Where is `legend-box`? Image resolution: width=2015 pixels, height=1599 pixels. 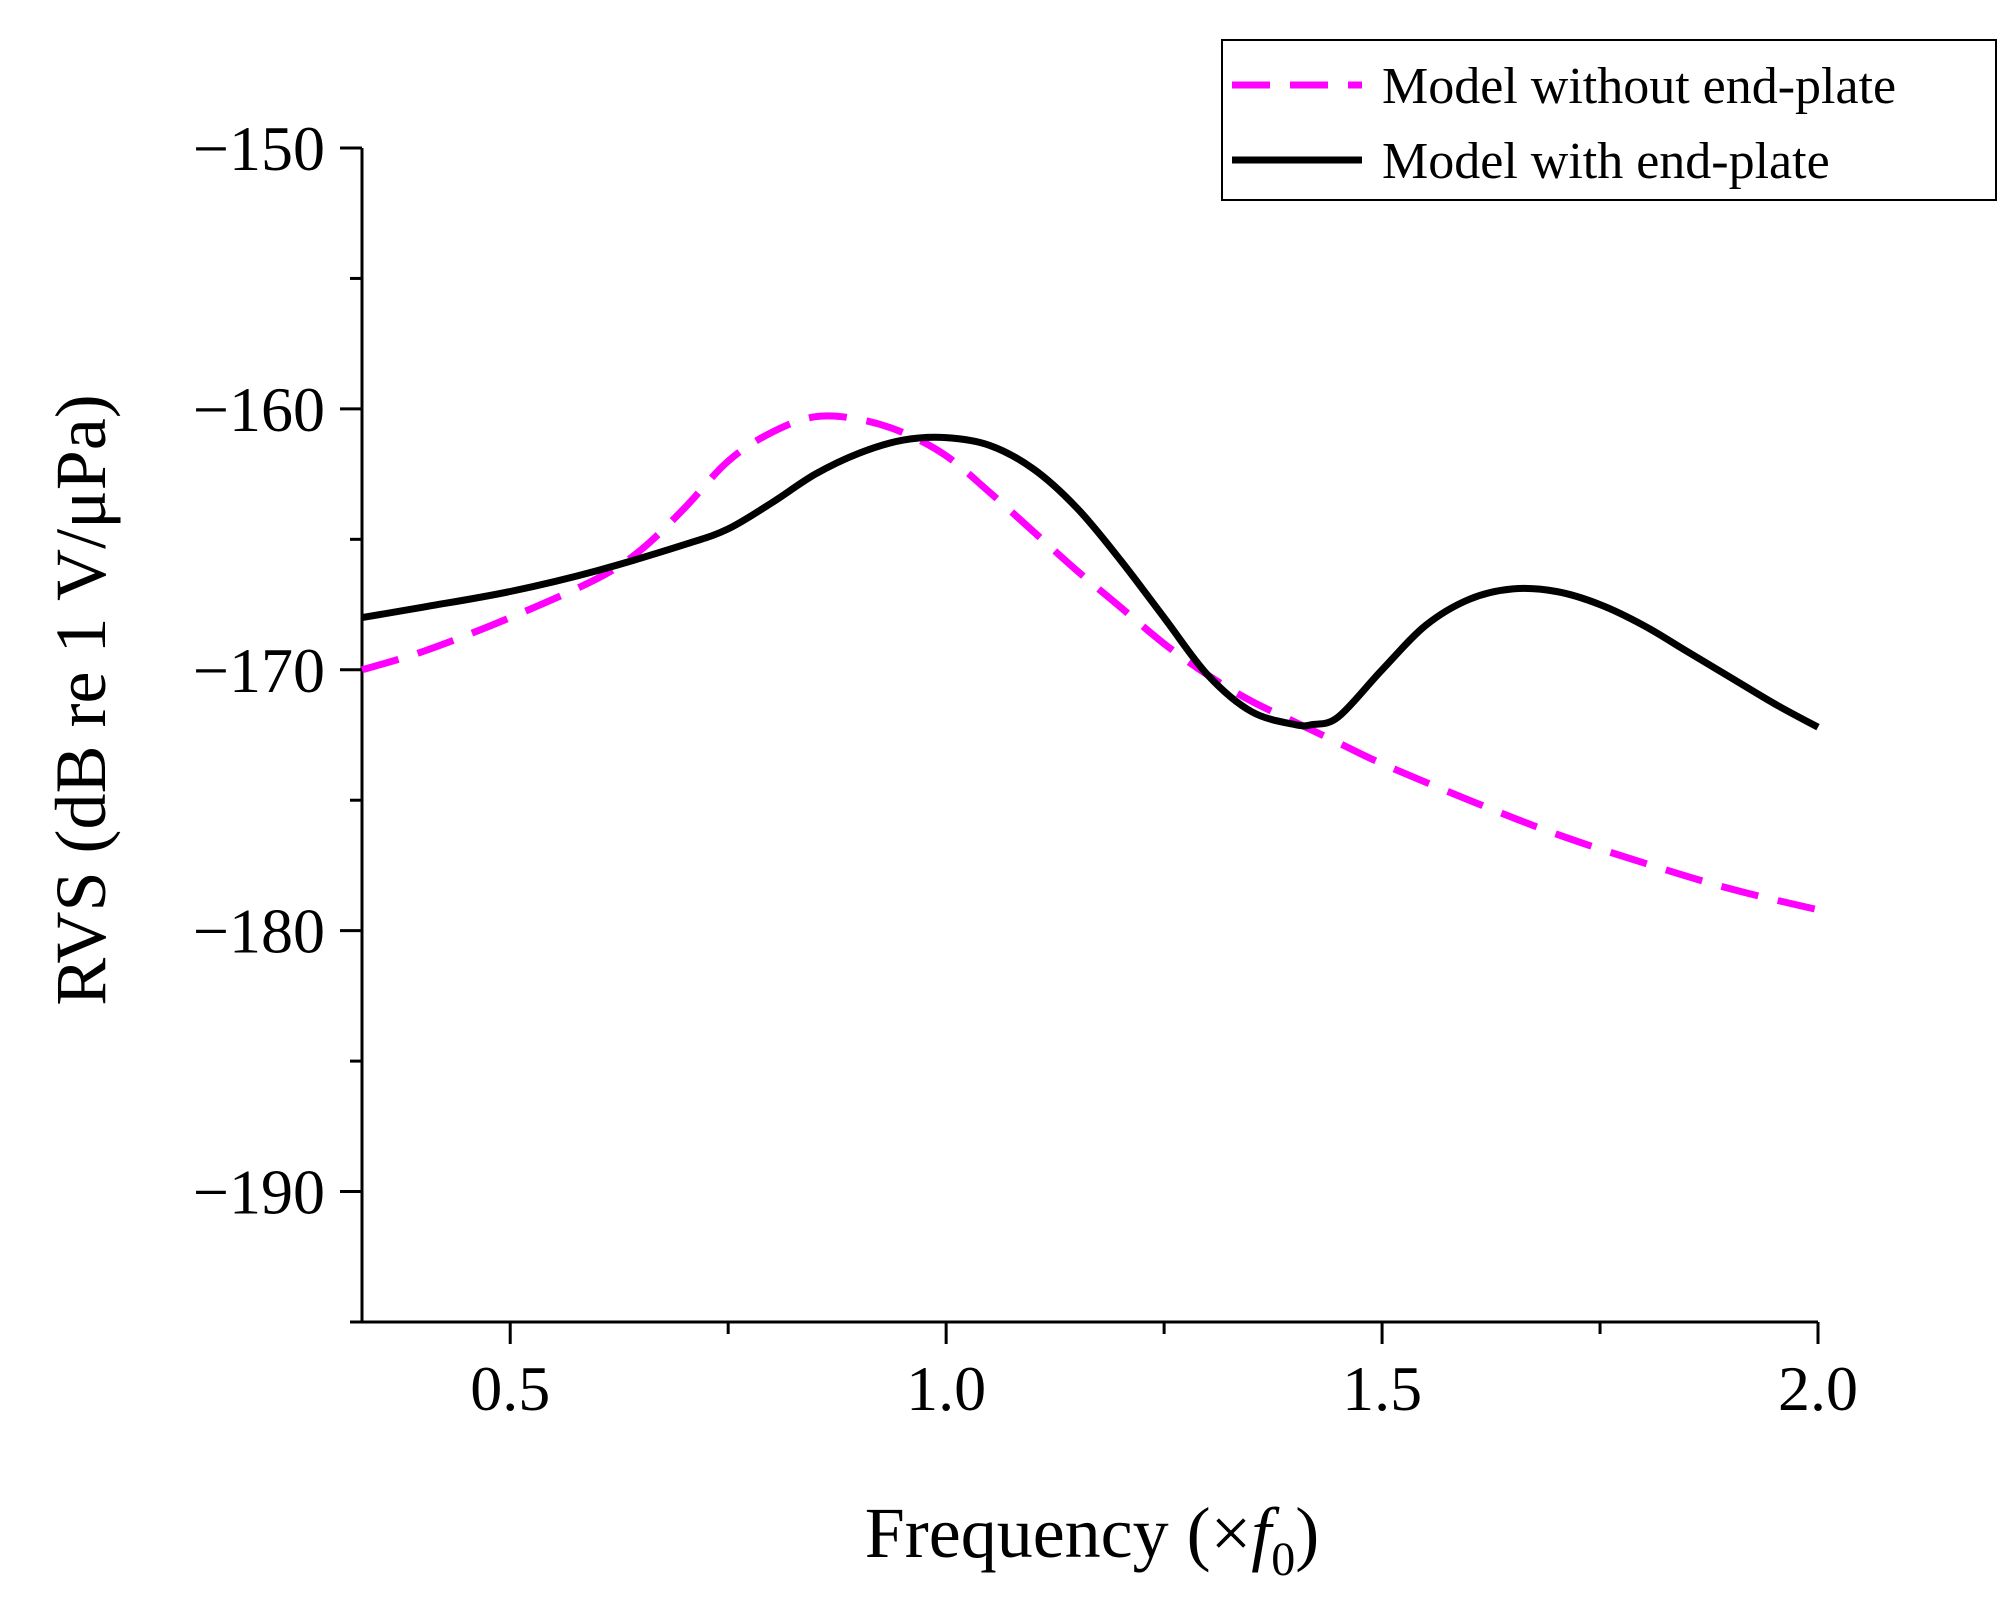
legend-box is located at coordinates (1609, 120).